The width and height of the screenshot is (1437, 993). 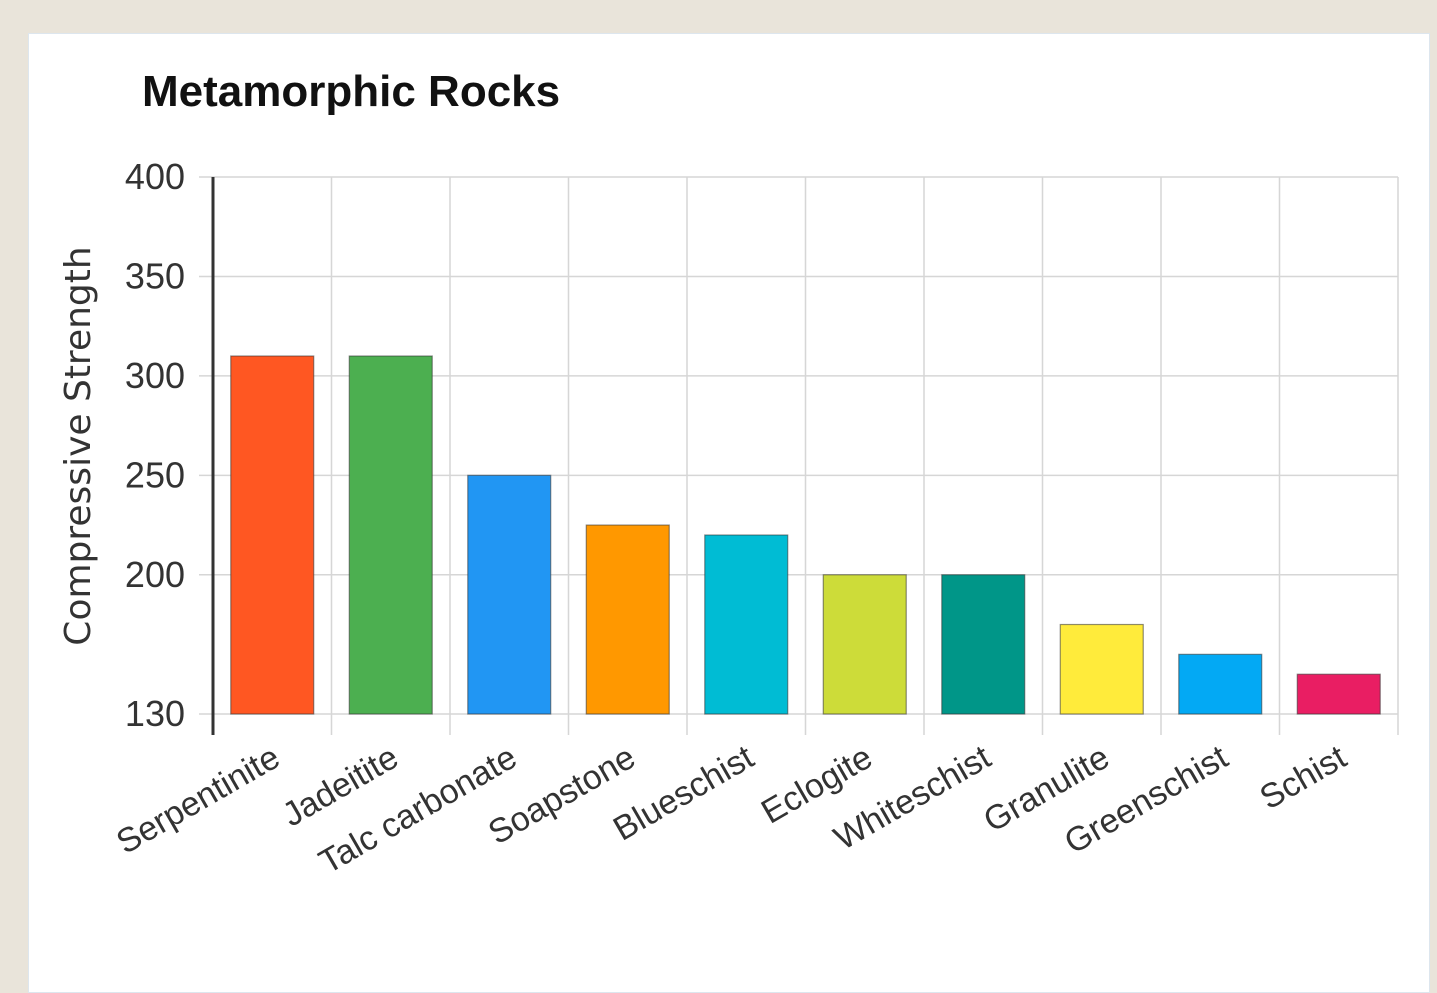 I want to click on bar-jadeitite, so click(x=390, y=535).